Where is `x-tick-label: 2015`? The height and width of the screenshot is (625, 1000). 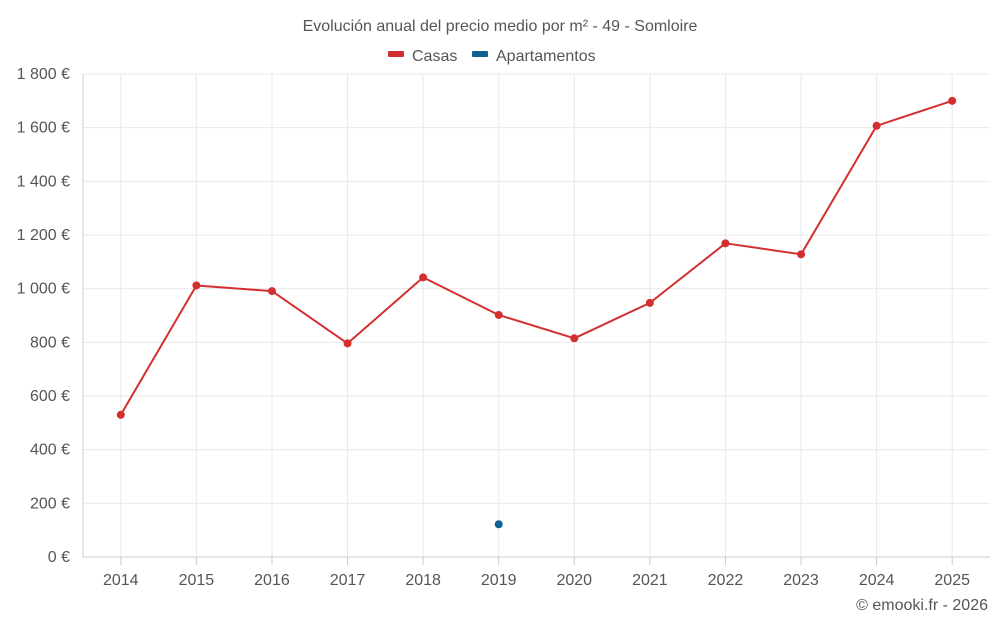 x-tick-label: 2015 is located at coordinates (197, 580).